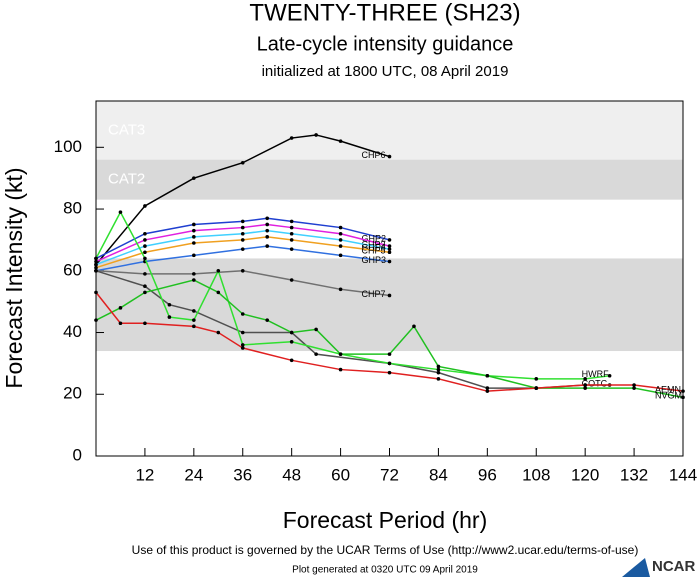 This screenshot has width=699, height=577. Describe the element at coordinates (668, 396) in the screenshot. I see `series-label: NVGM` at that location.